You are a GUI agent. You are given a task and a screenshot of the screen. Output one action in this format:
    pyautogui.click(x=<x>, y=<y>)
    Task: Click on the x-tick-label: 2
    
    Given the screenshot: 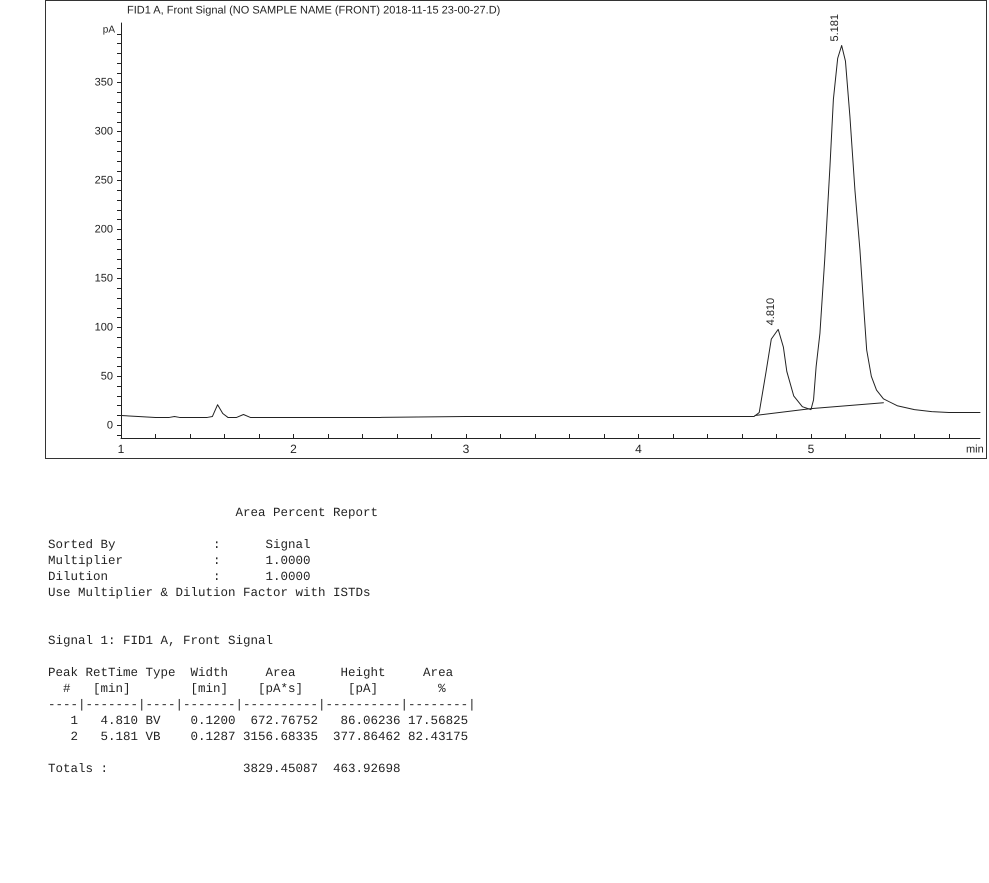 What is the action you would take?
    pyautogui.click(x=294, y=449)
    